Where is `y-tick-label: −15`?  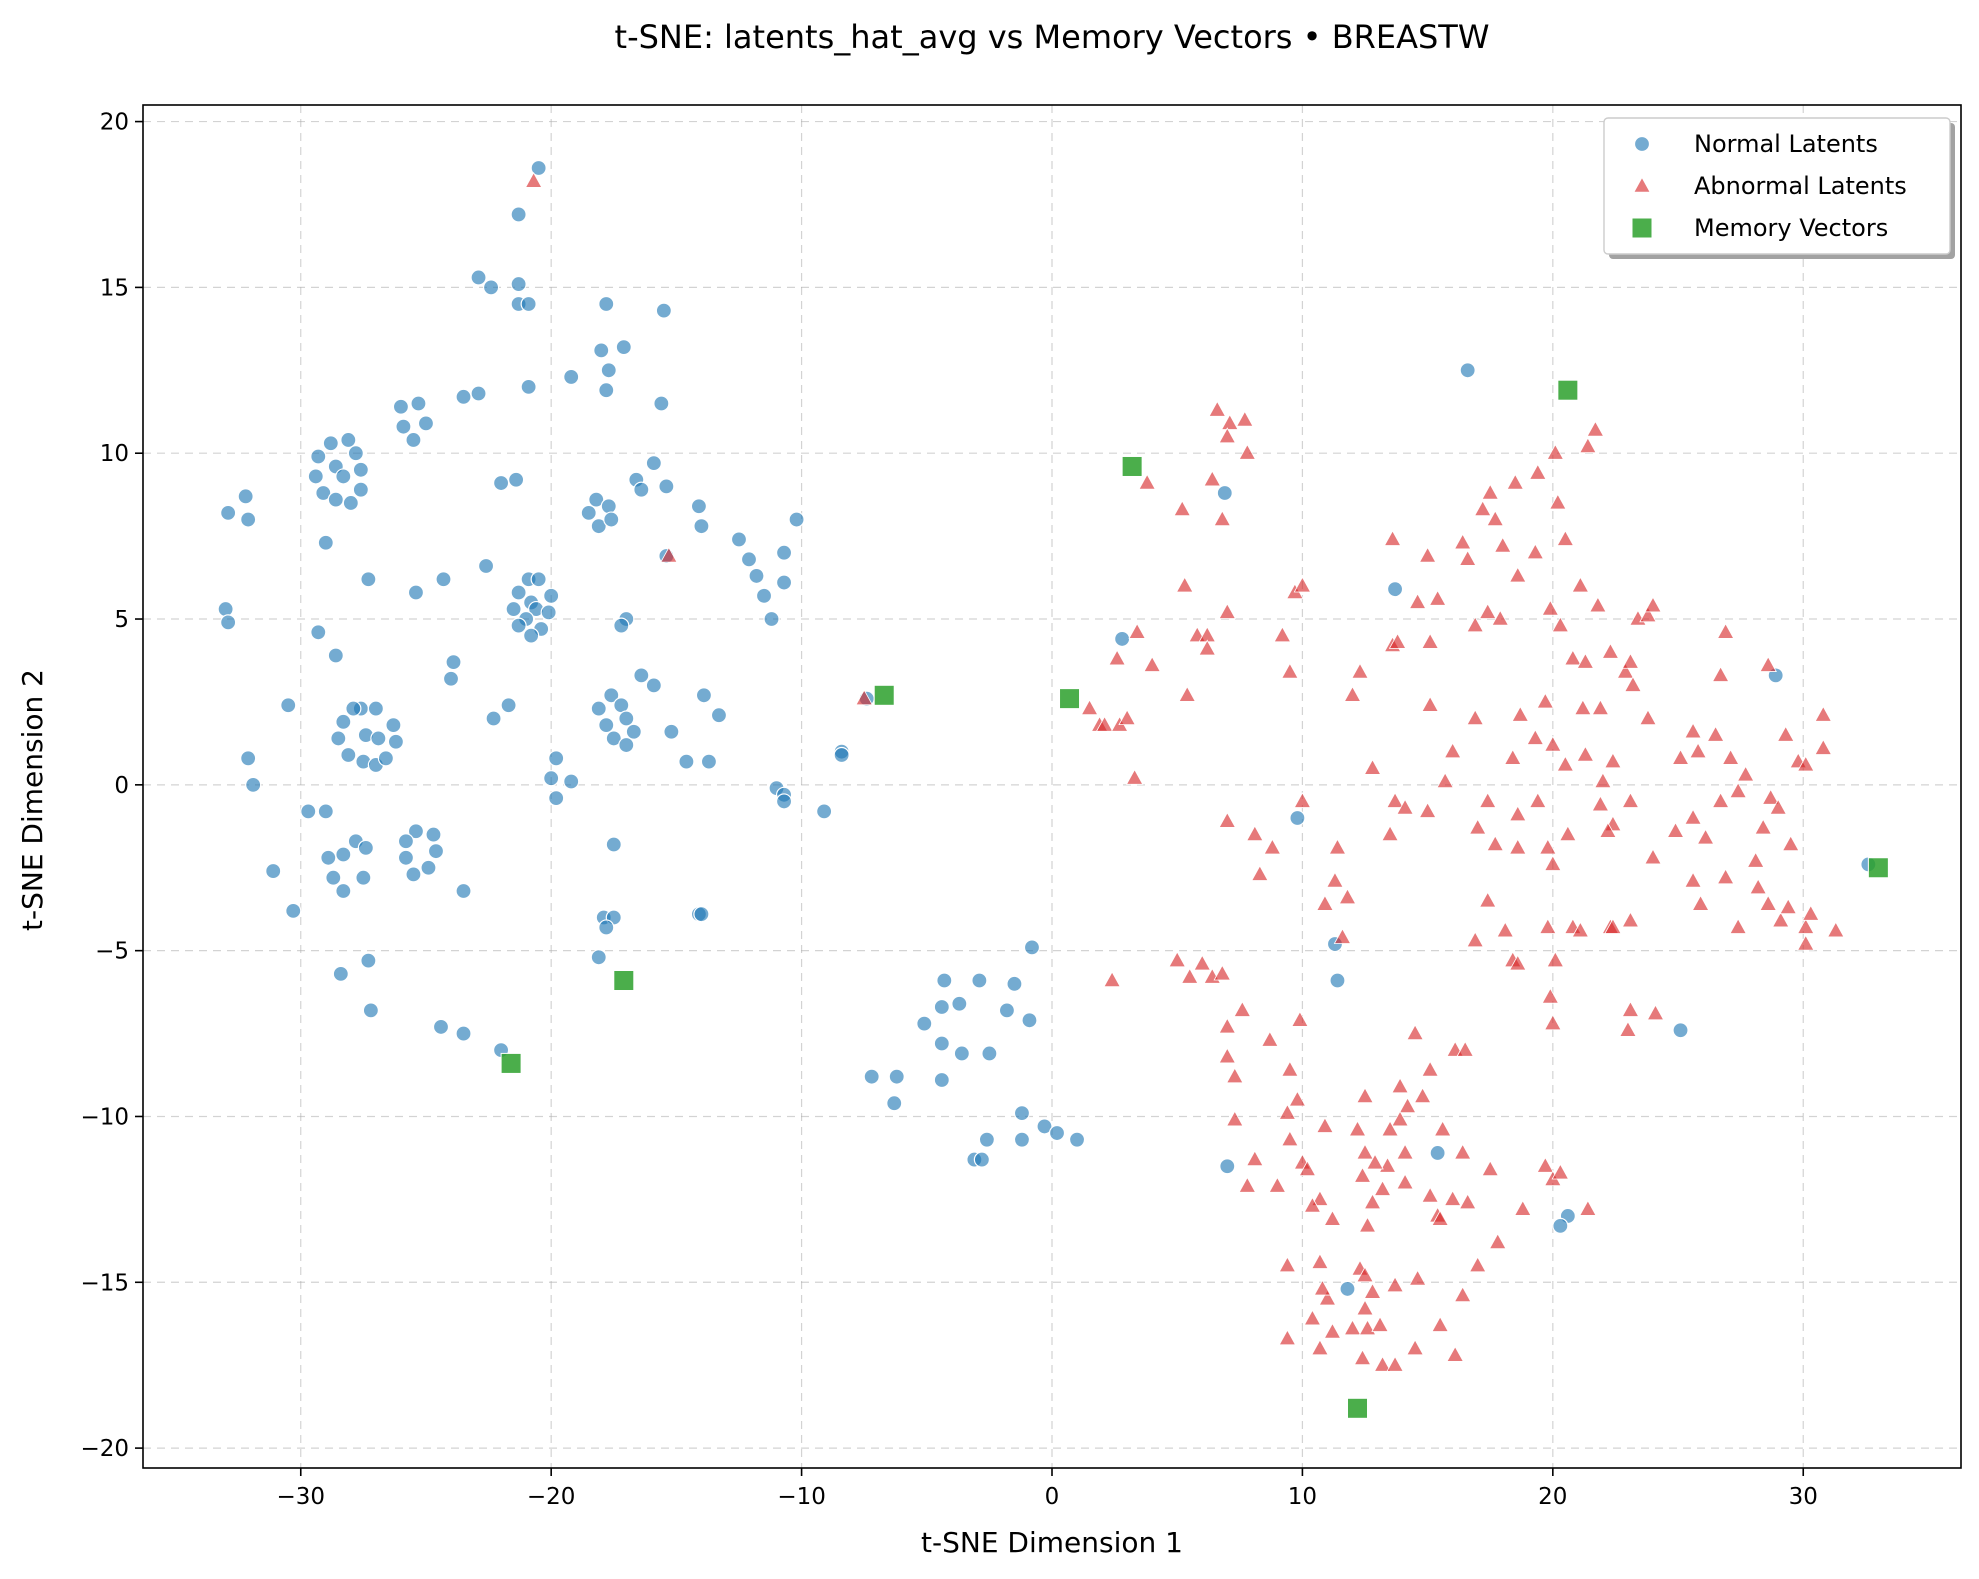
y-tick-label: −15 is located at coordinates (104, 1283).